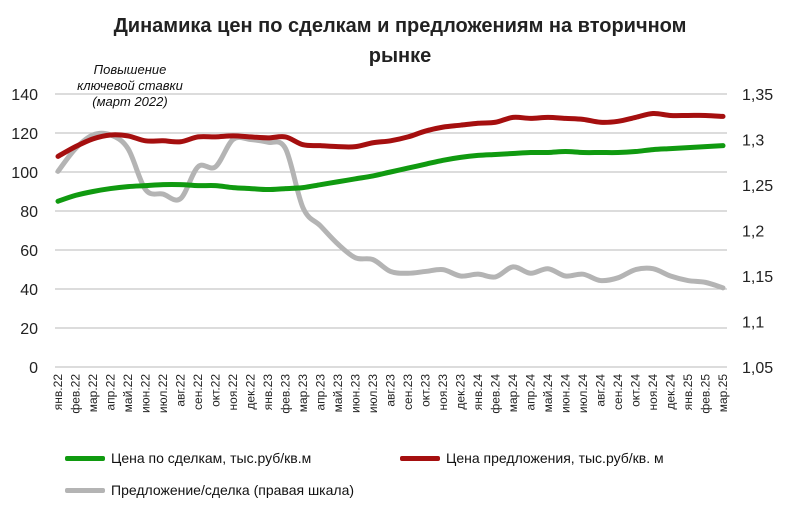 The image size is (800, 511). What do you see at coordinates (356, 393) in the screenshot?
I see `x-tick-label: июн.23` at bounding box center [356, 393].